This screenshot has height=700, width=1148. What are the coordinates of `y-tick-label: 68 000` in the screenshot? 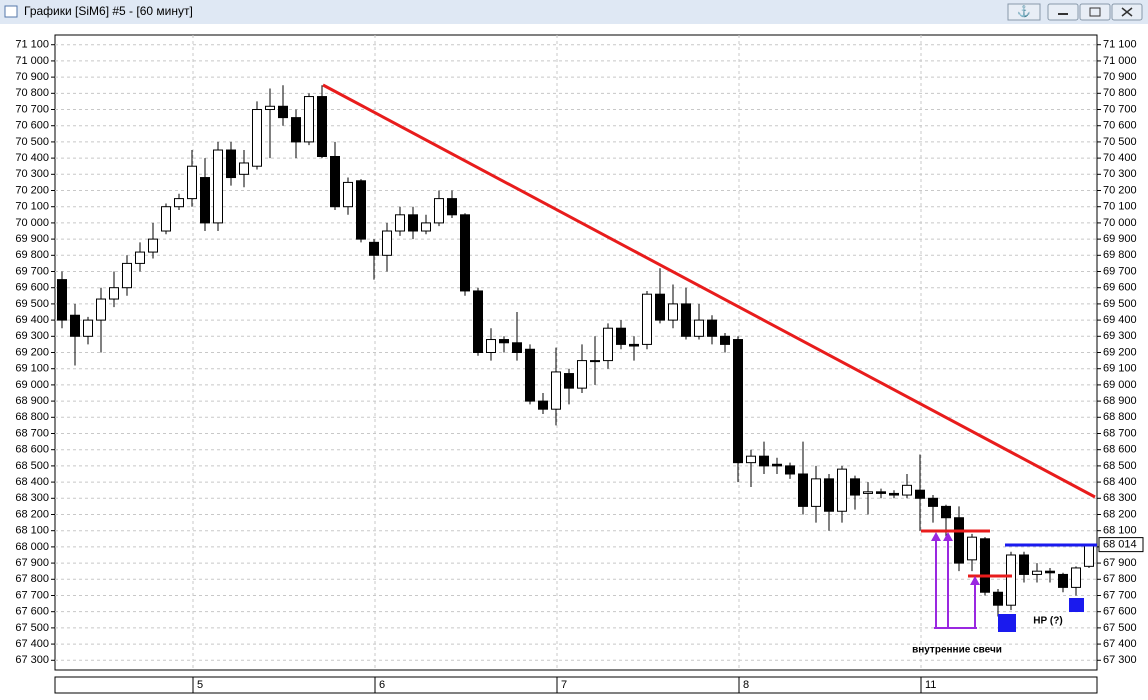 It's located at (32, 547).